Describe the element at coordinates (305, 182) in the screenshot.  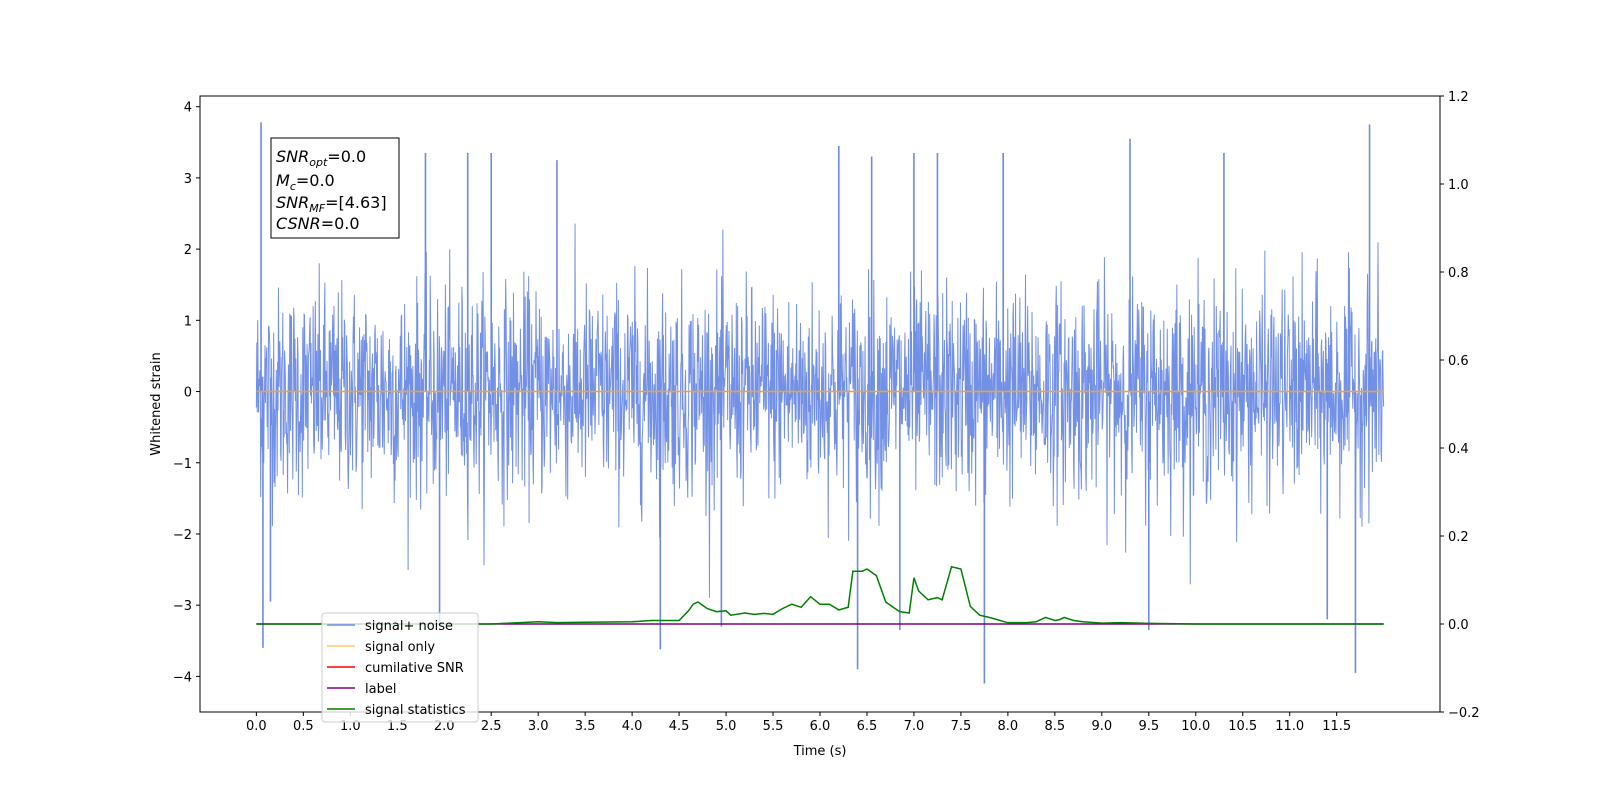
I see `info-mc: Mc=0.0` at that location.